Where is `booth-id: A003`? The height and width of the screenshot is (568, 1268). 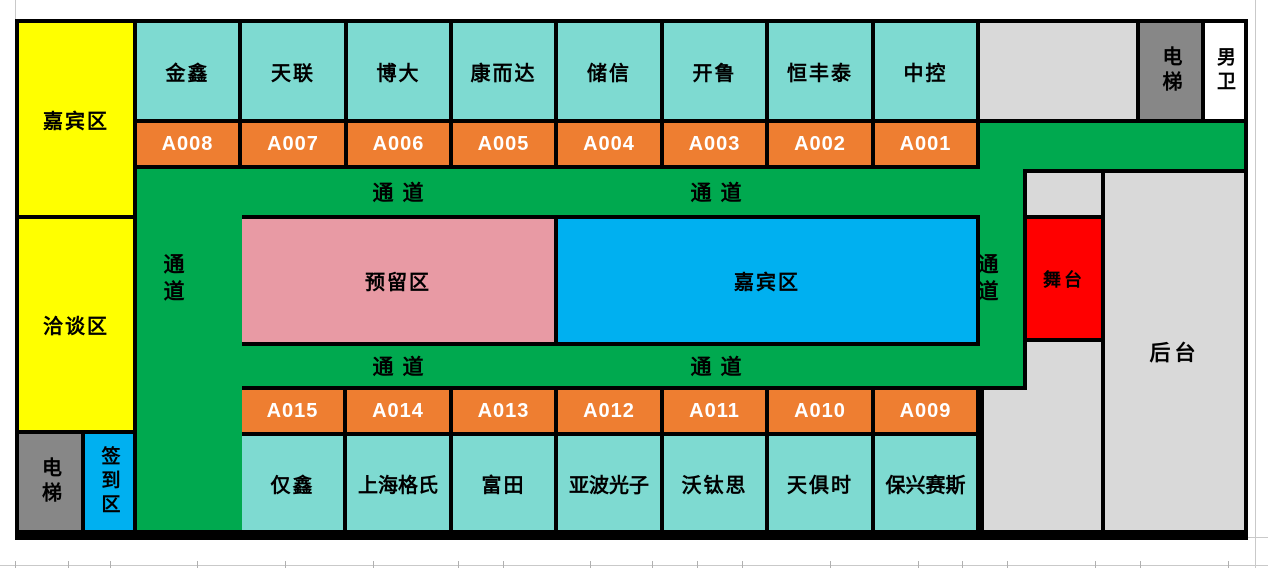 booth-id: A003 is located at coordinates (714, 143).